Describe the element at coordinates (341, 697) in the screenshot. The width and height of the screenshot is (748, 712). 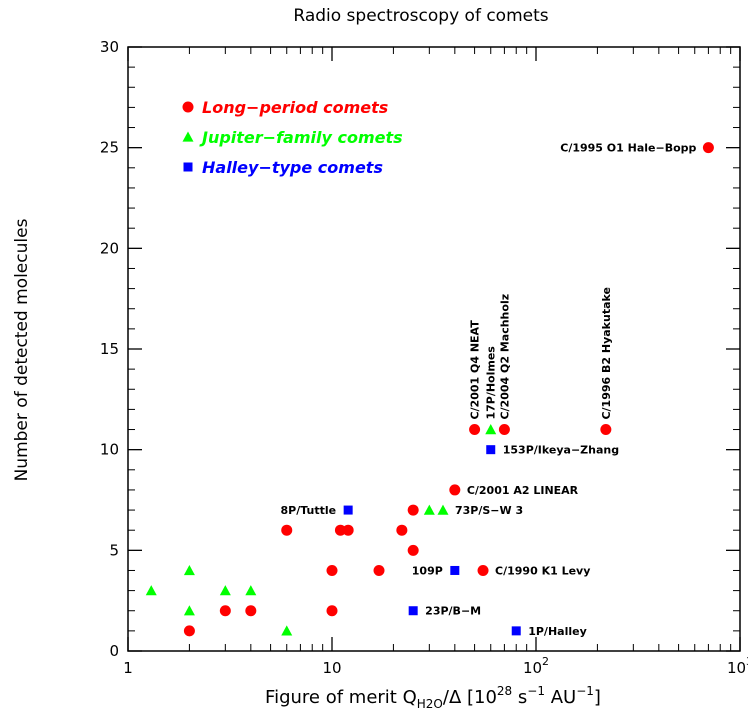
I see `x-label-main: Figure of merit Q` at that location.